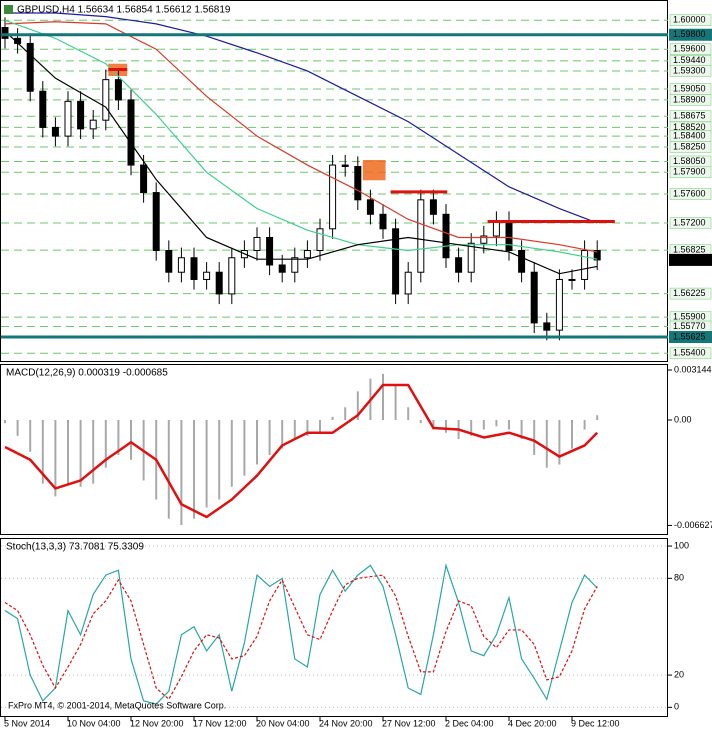  Describe the element at coordinates (679, 578) in the screenshot. I see `y-tick-label: 80` at that location.